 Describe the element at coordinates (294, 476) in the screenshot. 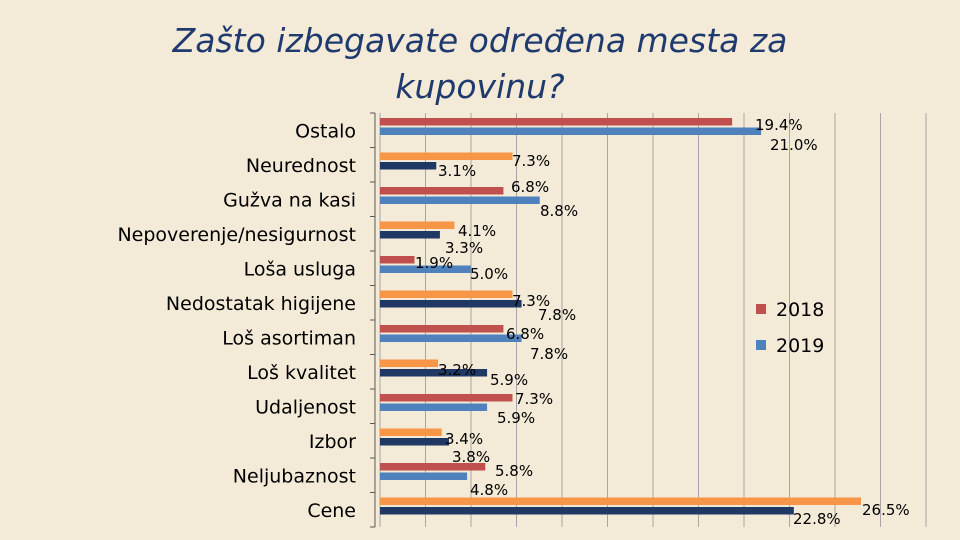

I see `category-label: Neljubaznost` at that location.